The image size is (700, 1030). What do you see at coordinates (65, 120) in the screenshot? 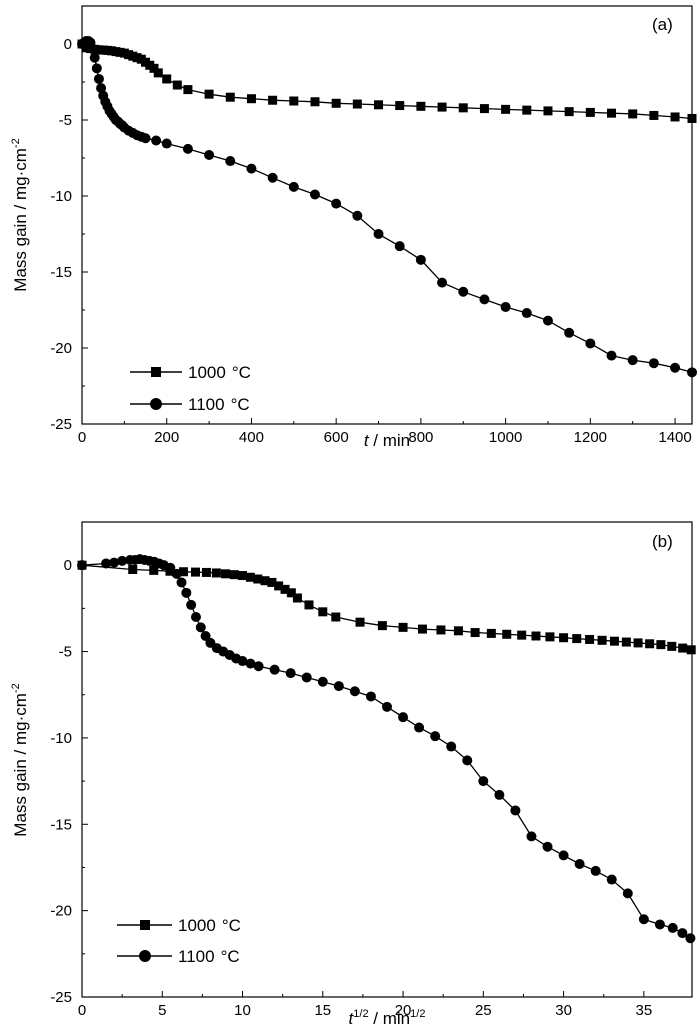
I see `y-tick-label: -5` at bounding box center [65, 120].